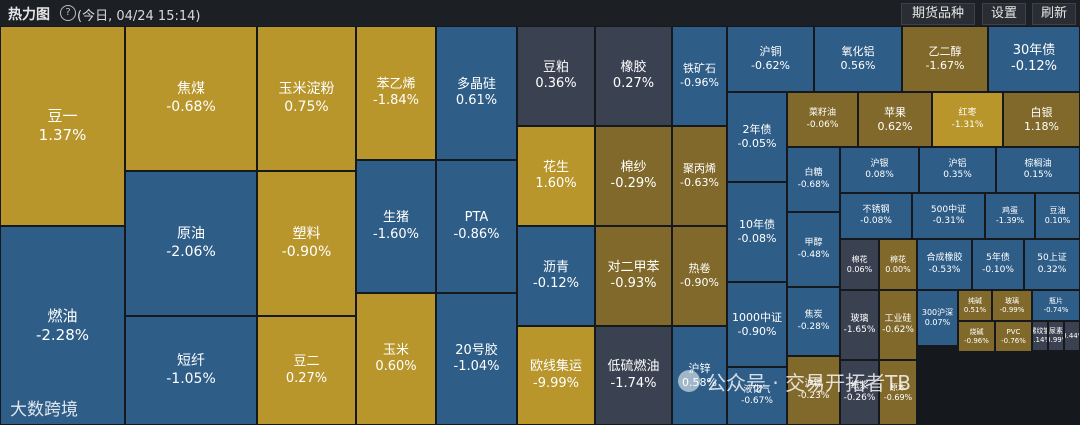 The image size is (1080, 425). I want to click on heatmap-cell: 低硫燃油 -1.74%, so click(633, 375).